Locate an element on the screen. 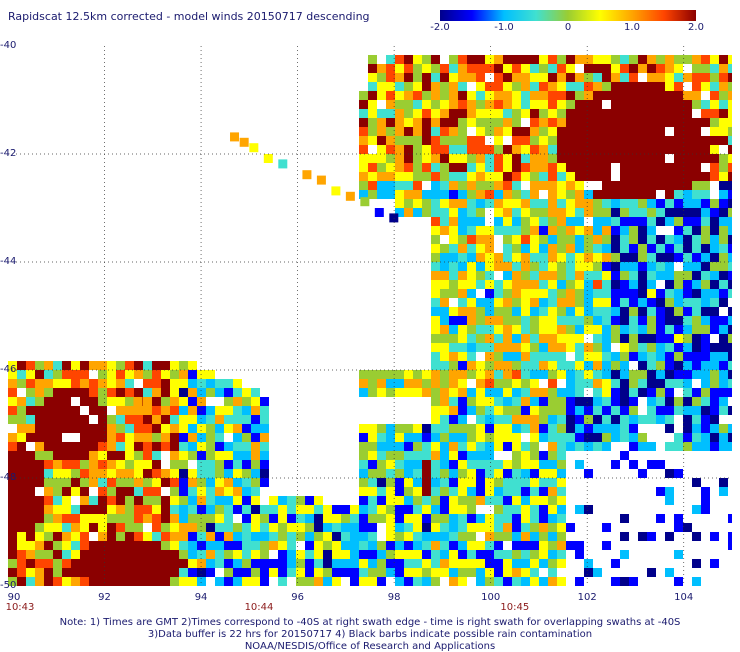  latitude-label: -42 is located at coordinates (8, 153).